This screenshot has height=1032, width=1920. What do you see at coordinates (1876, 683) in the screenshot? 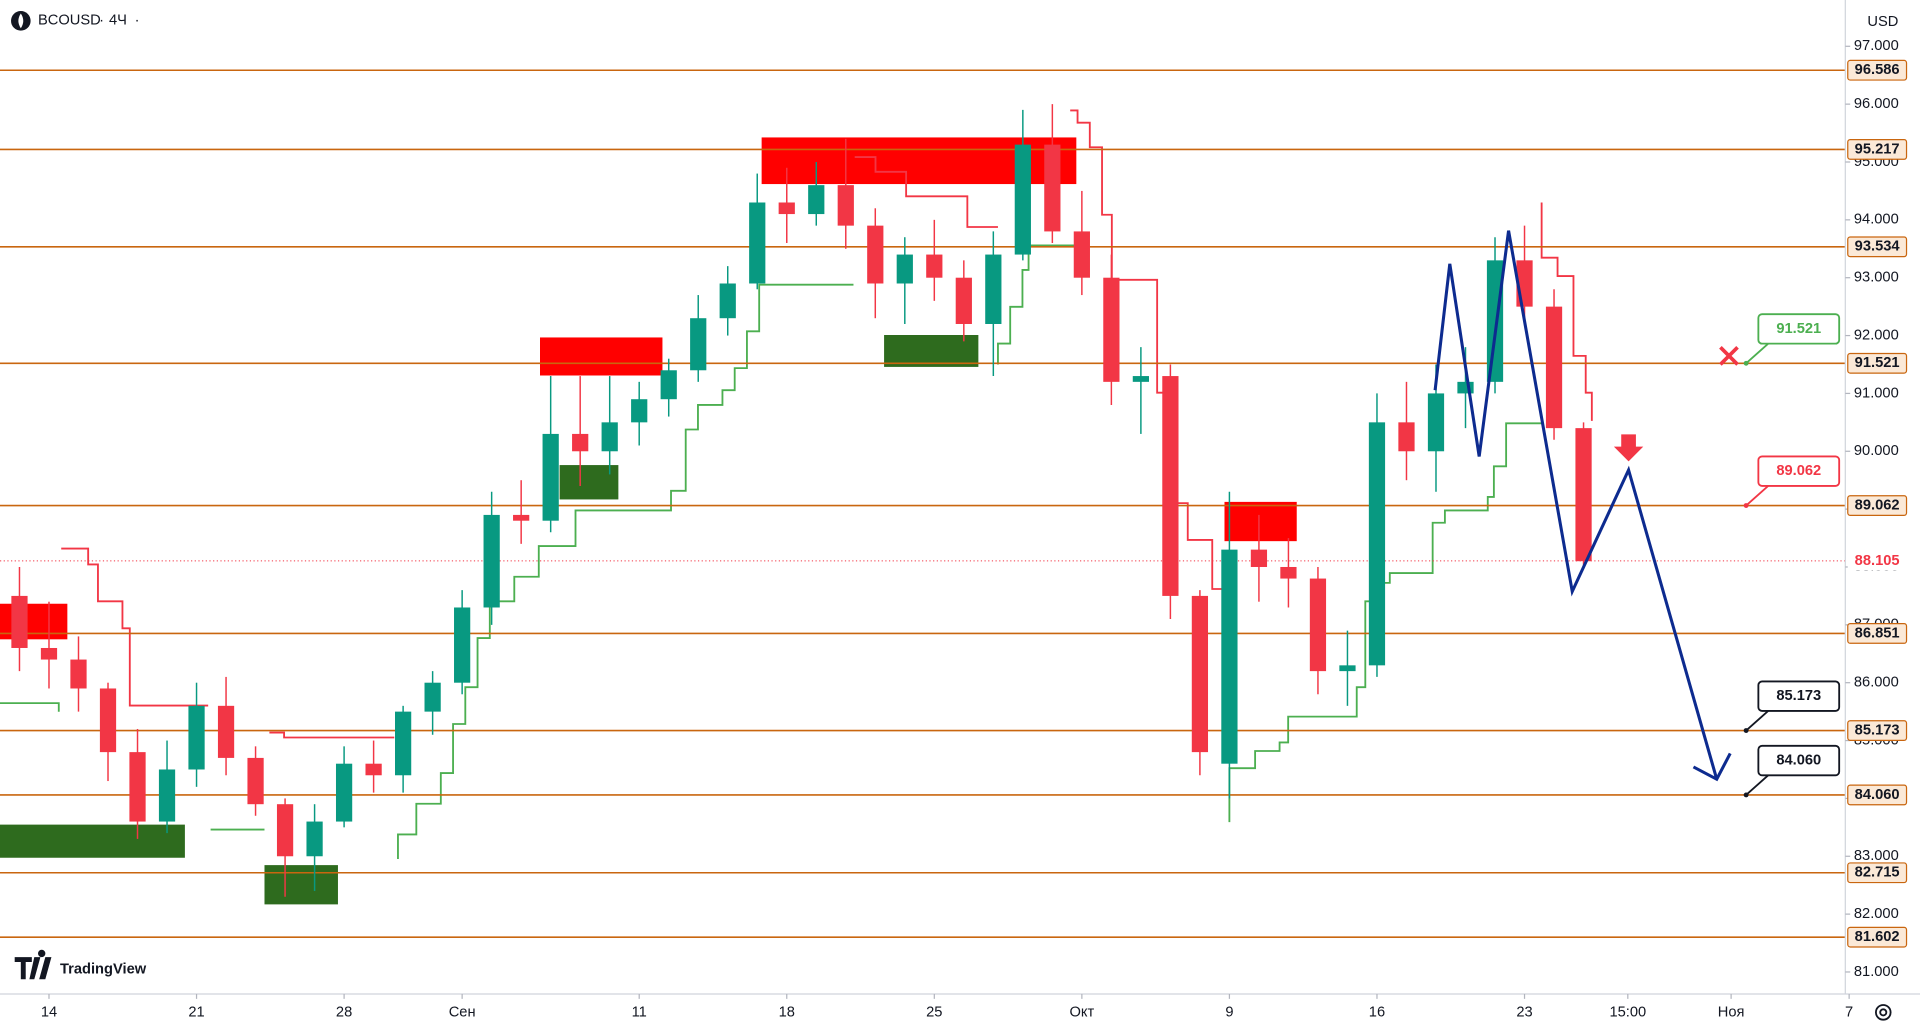
I see `y-tick-label: 86.000` at bounding box center [1876, 683].